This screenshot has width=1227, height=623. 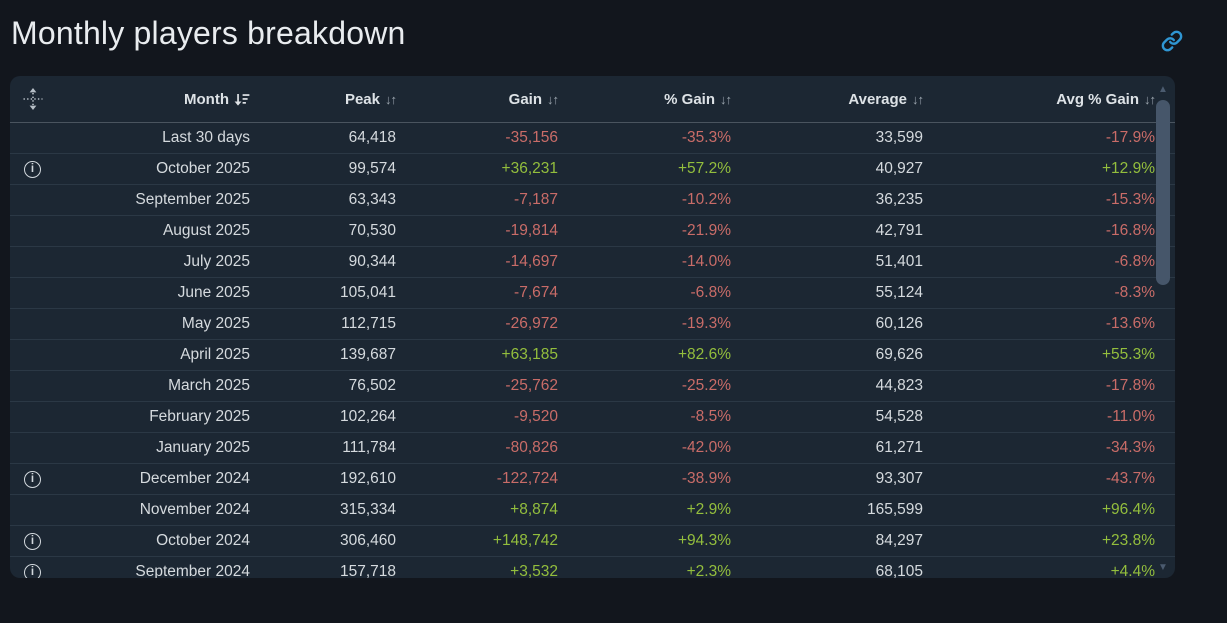 I want to click on cell-peak: 192,610, so click(x=367, y=478).